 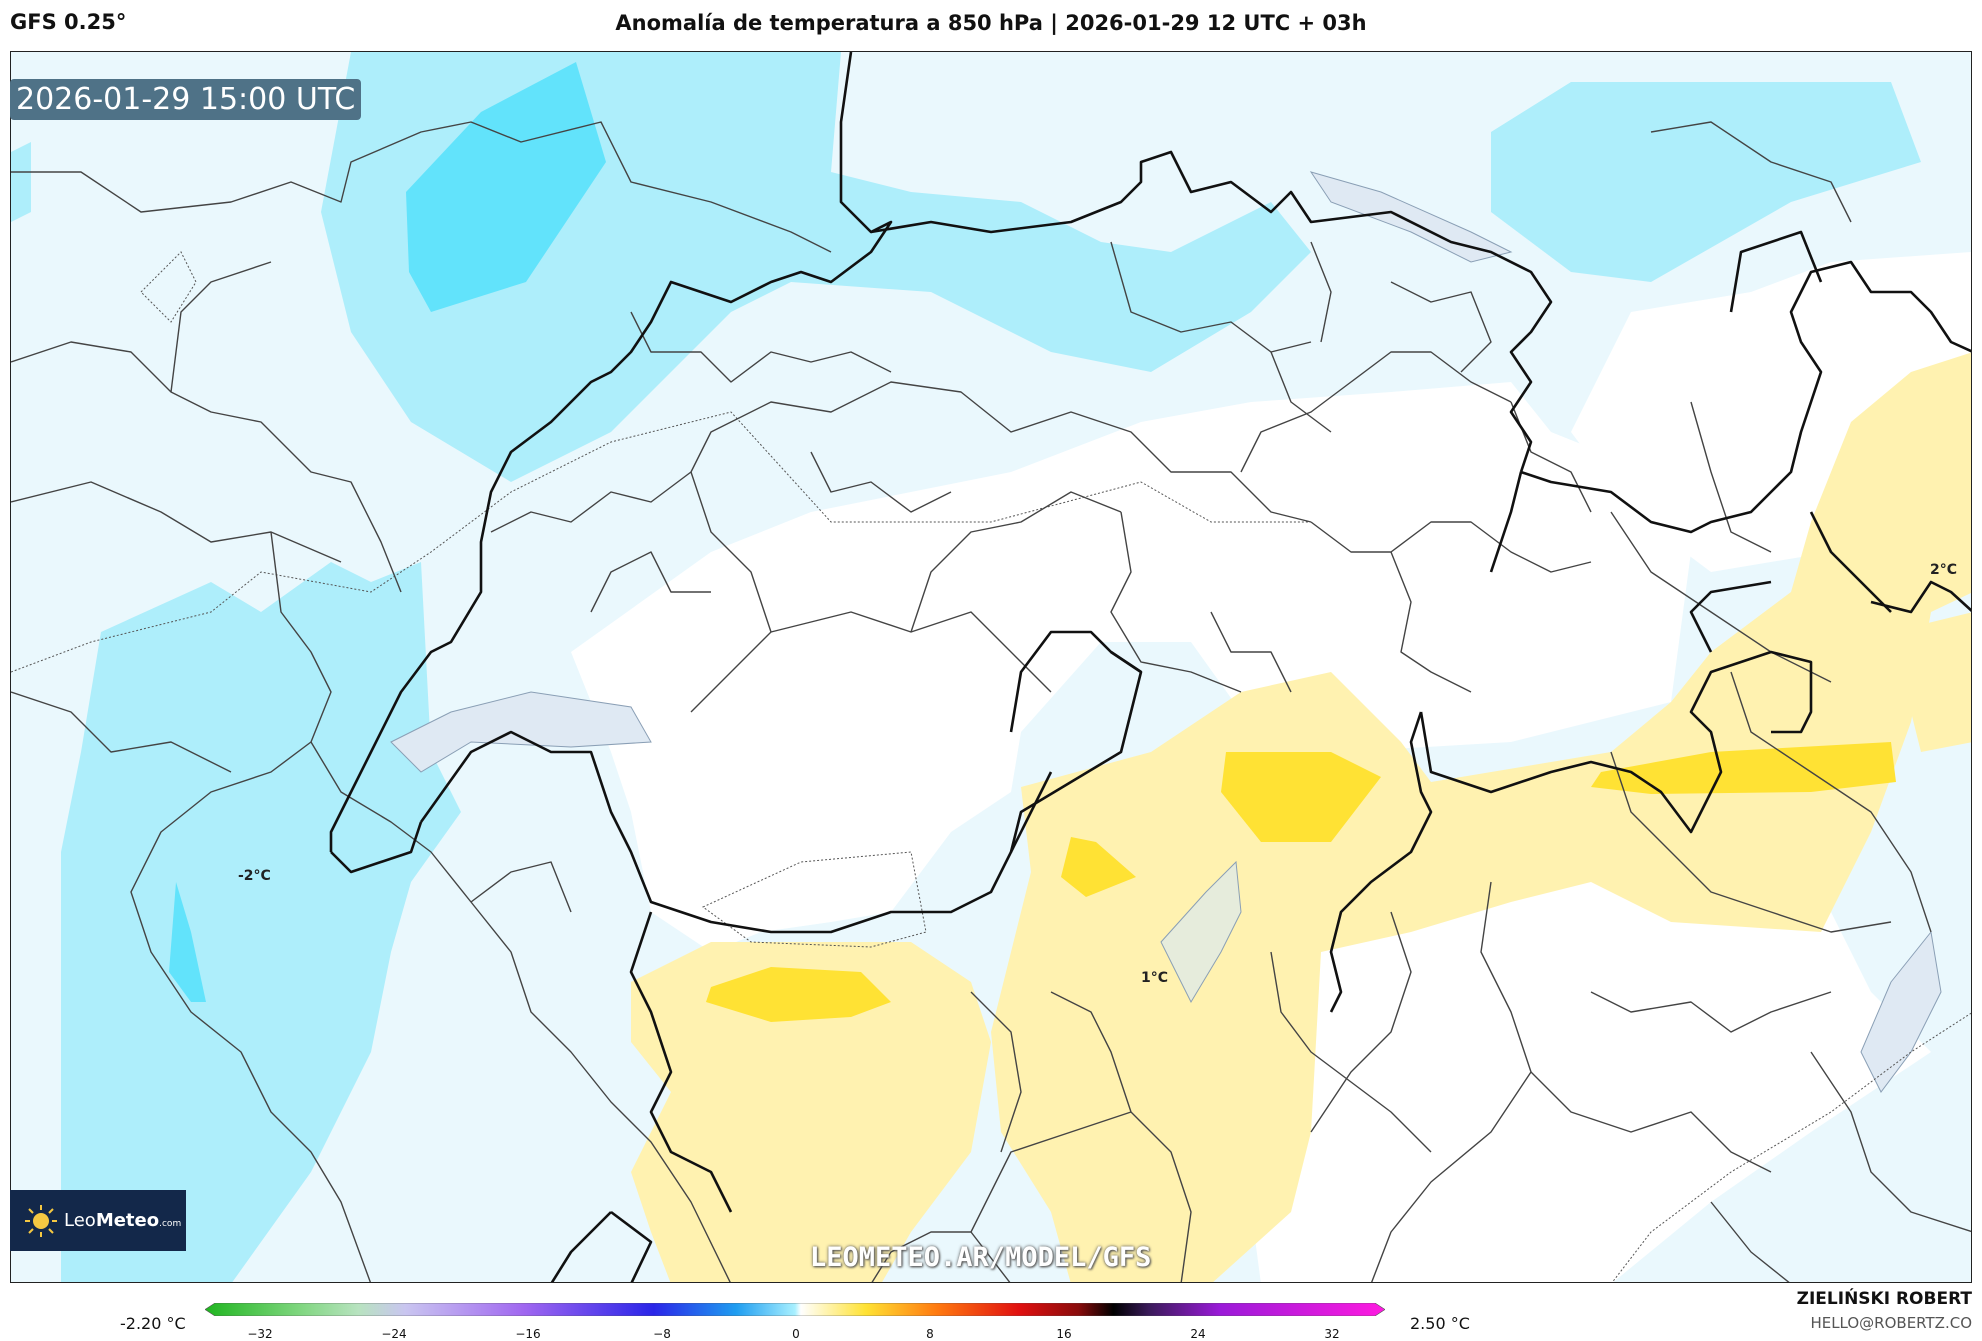 I want to click on sun-icon, so click(x=41, y=1220).